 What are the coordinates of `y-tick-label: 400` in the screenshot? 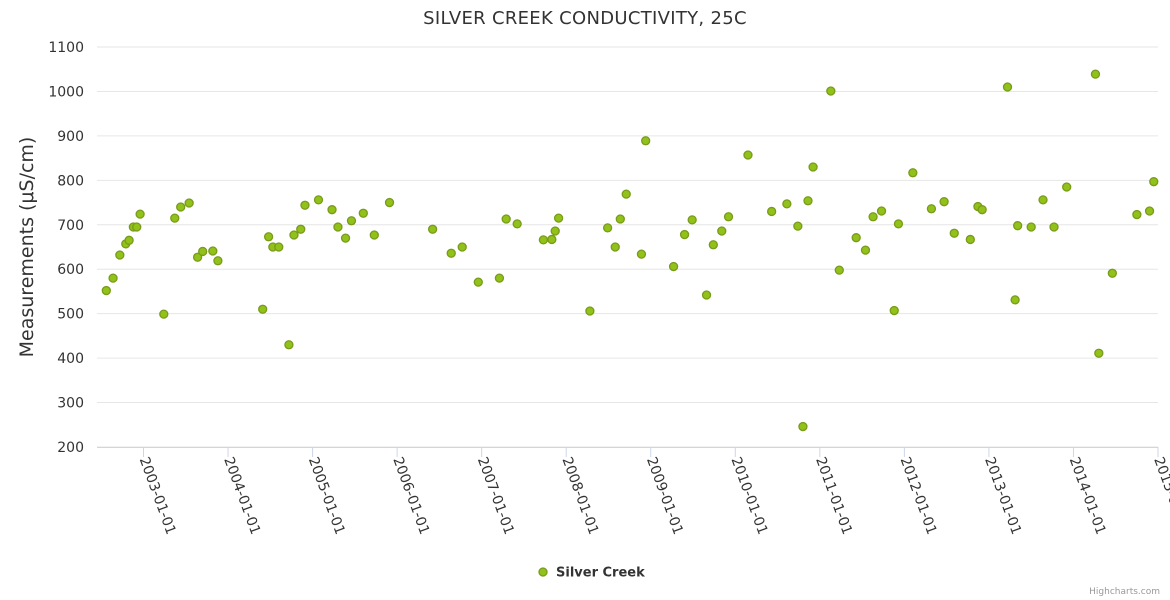 It's located at (70, 359).